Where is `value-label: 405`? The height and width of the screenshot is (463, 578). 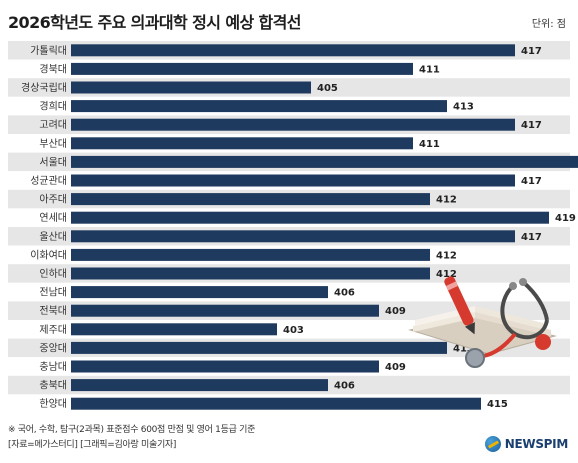
value-label: 405 is located at coordinates (327, 88).